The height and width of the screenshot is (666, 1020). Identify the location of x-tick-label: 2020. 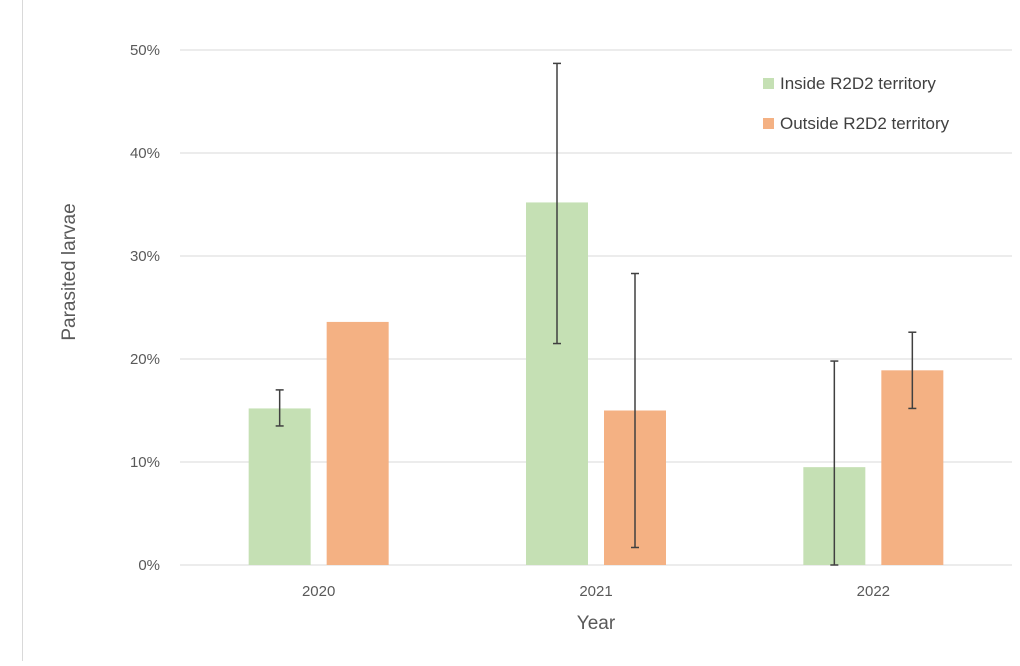
(318, 591).